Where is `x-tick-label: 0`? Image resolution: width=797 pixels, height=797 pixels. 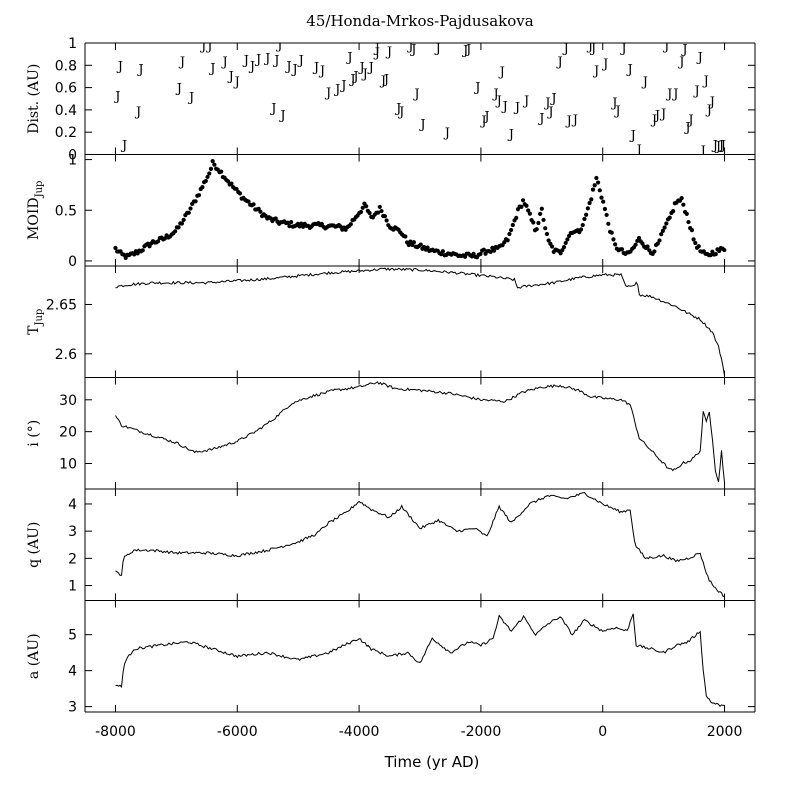 x-tick-label: 0 is located at coordinates (602, 732).